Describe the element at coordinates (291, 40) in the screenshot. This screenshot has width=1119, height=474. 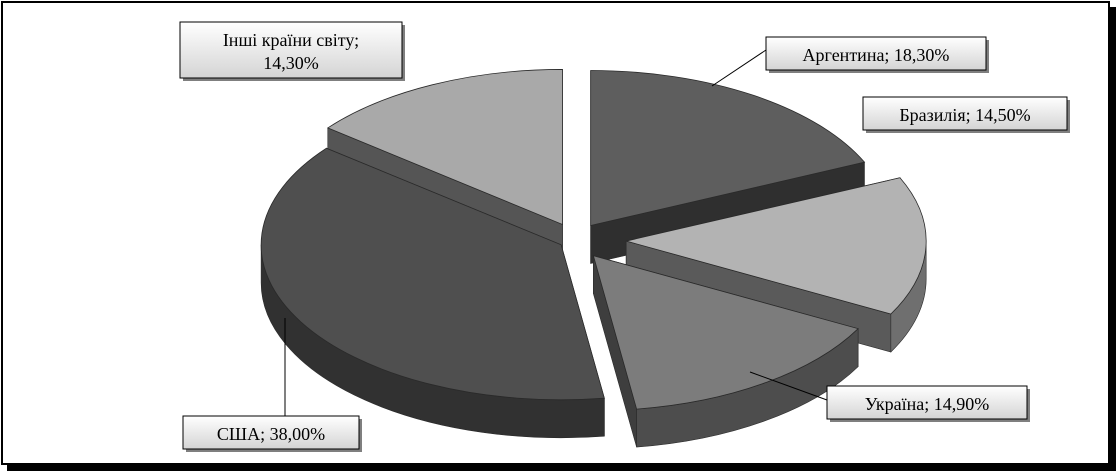
I see `data-label-text: Інші країни світу;` at that location.